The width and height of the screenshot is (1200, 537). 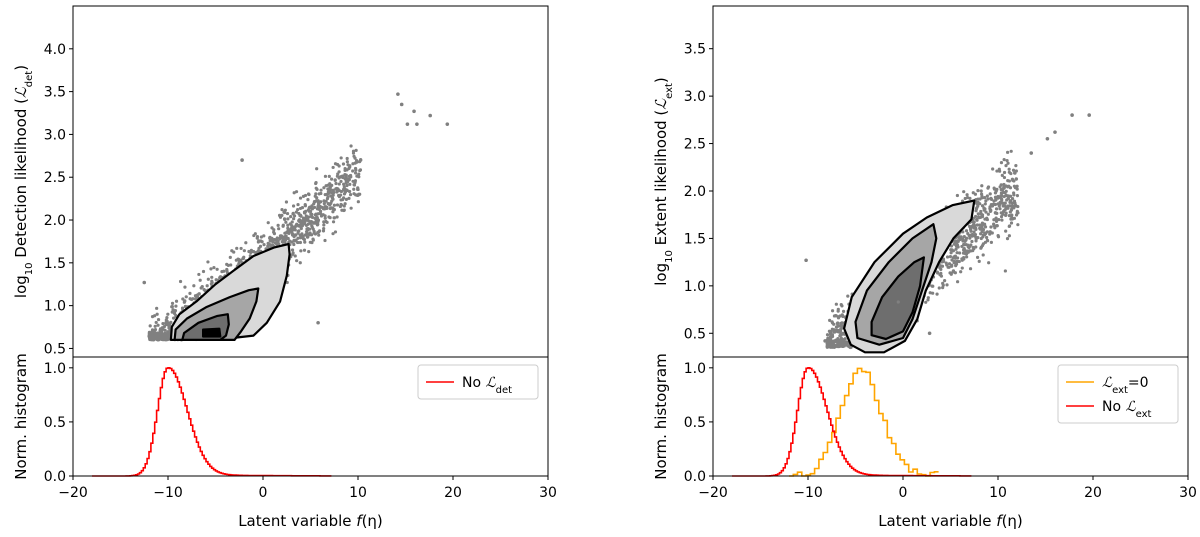 I want to click on x-tick-label: 20, so click(x=1093, y=493).